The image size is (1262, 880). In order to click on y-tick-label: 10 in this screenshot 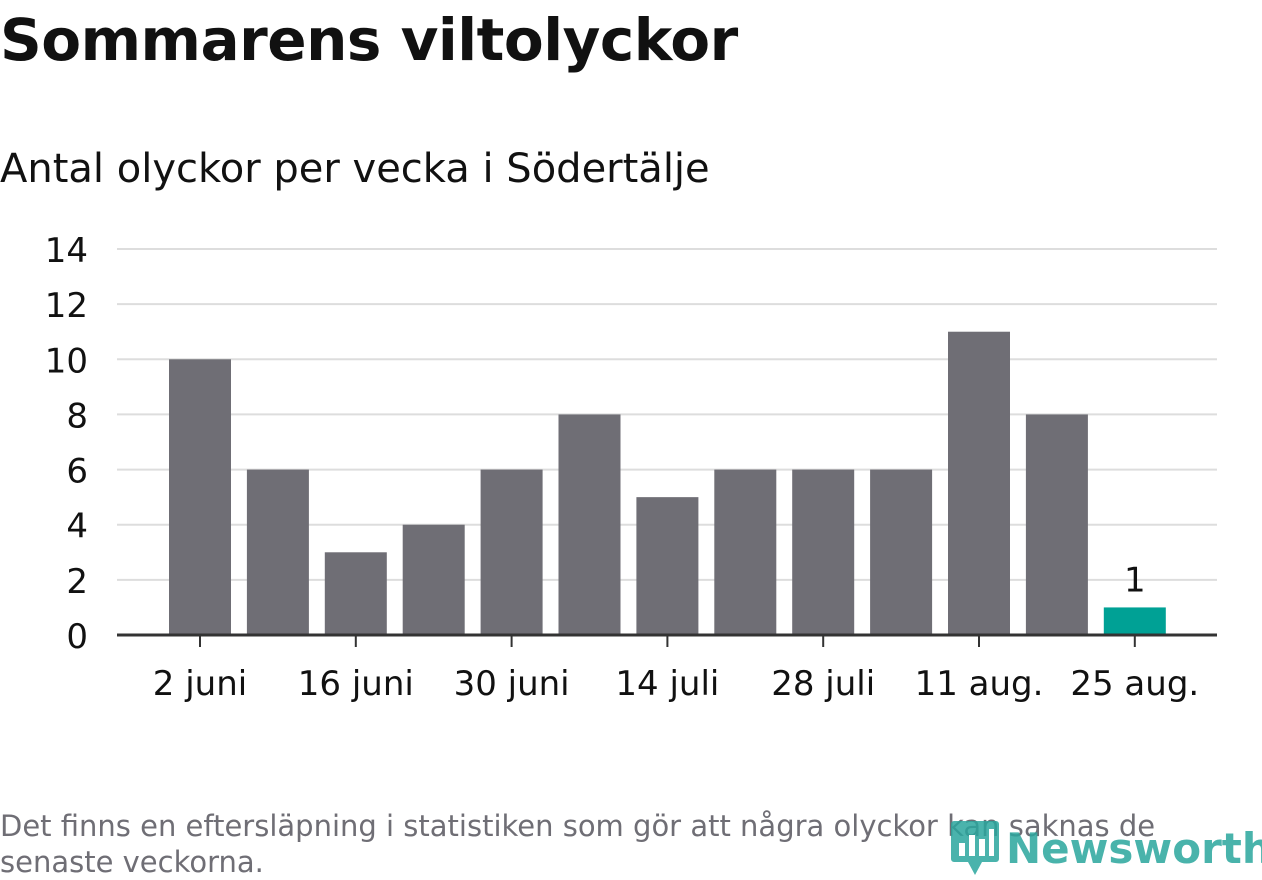, I will do `click(66, 361)`.